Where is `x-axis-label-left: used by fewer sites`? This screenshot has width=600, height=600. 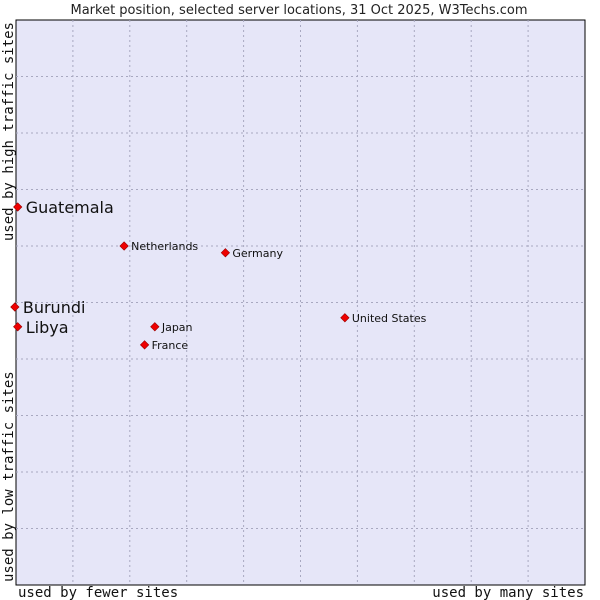 x-axis-label-left: used by fewer sites is located at coordinates (98, 592).